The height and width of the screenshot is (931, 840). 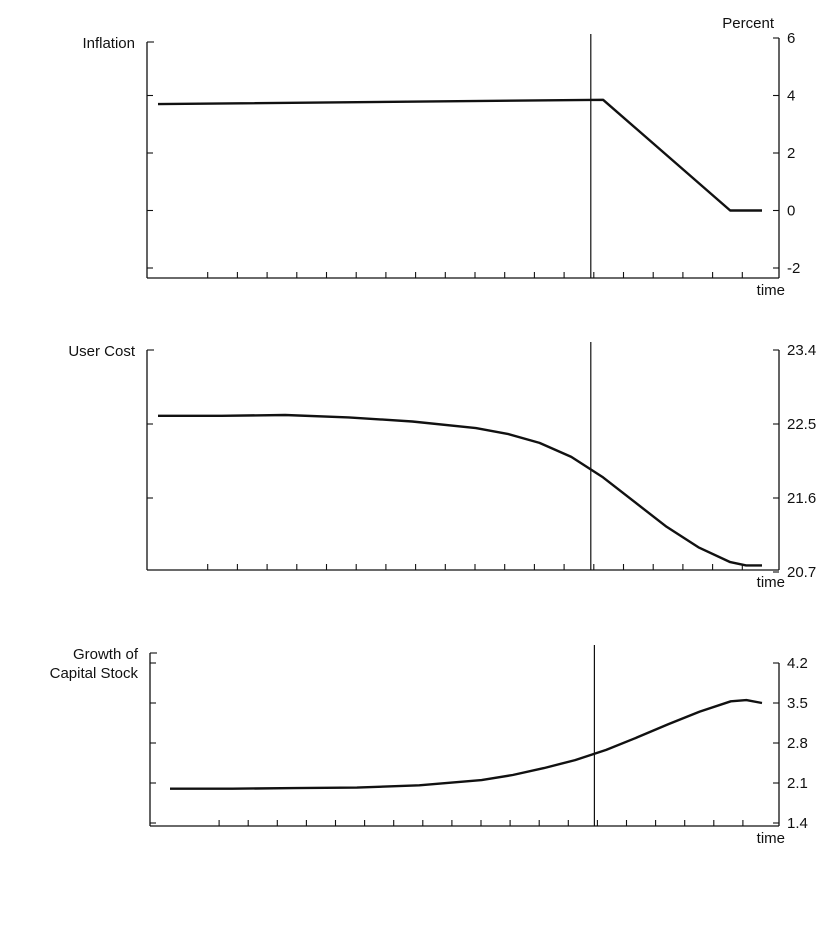 I want to click on ytick-label: 4.2, so click(x=797, y=663).